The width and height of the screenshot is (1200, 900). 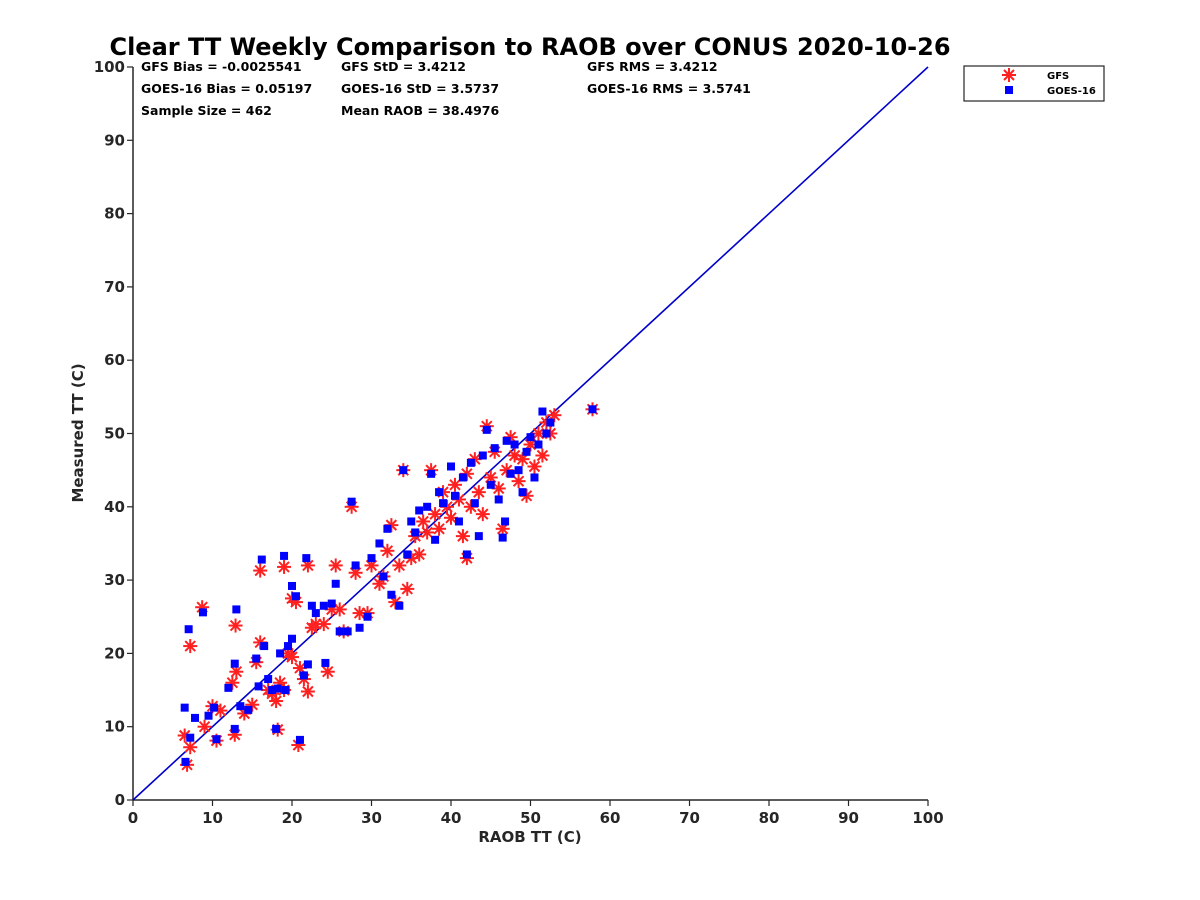 What do you see at coordinates (114, 580) in the screenshot?
I see `y-tick-label: 30` at bounding box center [114, 580].